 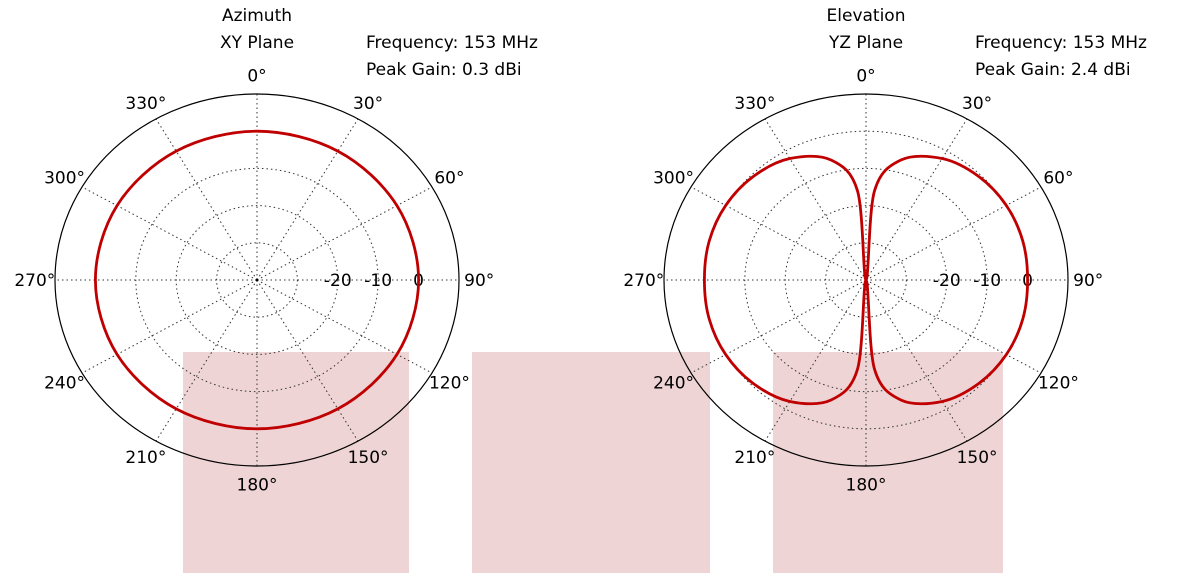 I want to click on plot-subtitle: YZ Plane, so click(x=865, y=43).